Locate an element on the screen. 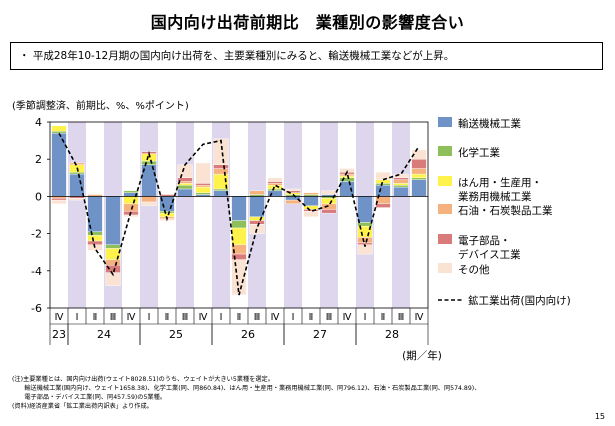 The width and height of the screenshot is (615, 426). legend-label: デバイス工業 is located at coordinates (489, 254).